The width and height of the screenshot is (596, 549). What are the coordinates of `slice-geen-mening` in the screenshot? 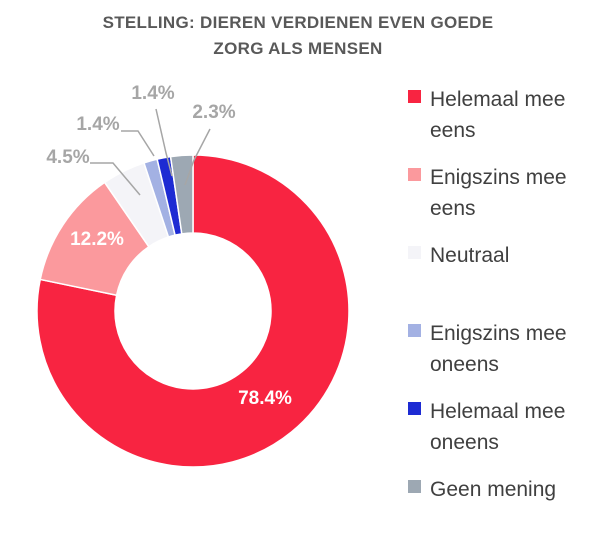 It's located at (181, 194).